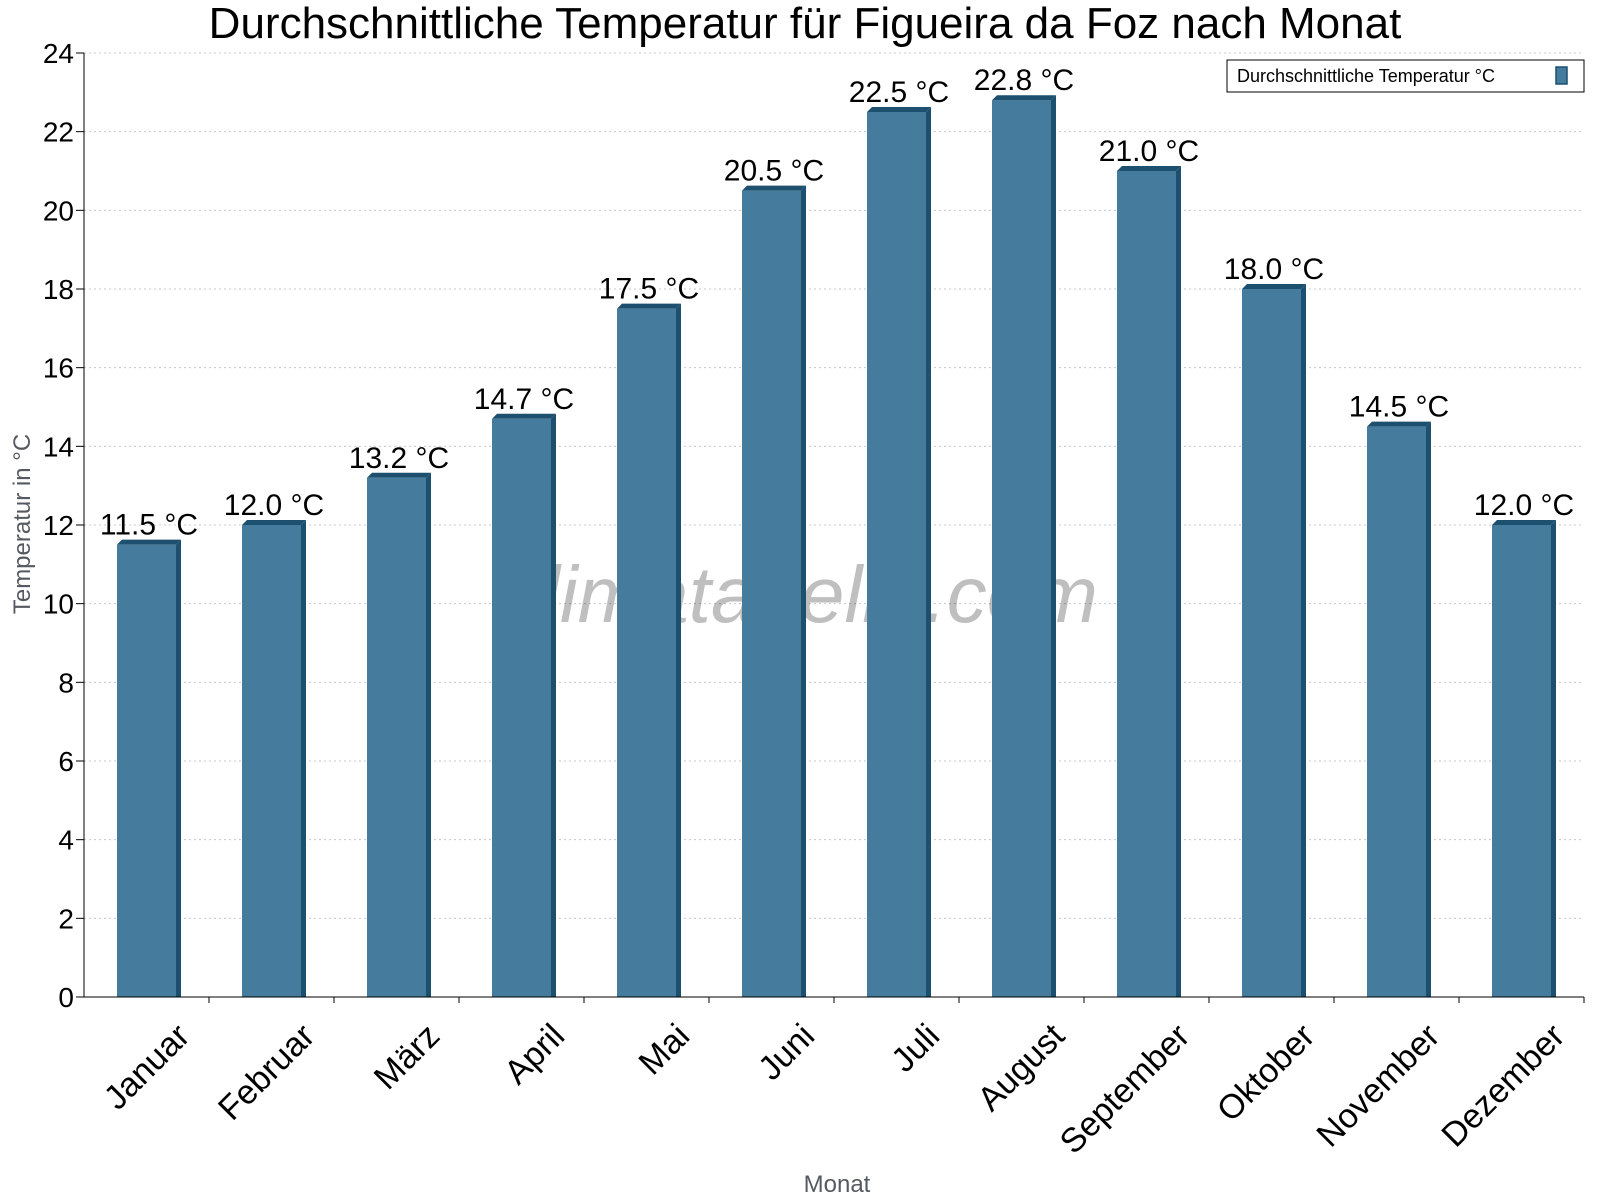 The width and height of the screenshot is (1600, 1200). What do you see at coordinates (837, 1184) in the screenshot?
I see `x-axis-label: Monat` at bounding box center [837, 1184].